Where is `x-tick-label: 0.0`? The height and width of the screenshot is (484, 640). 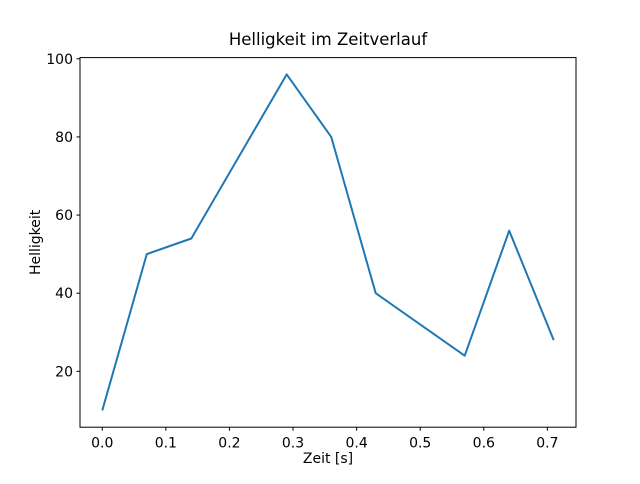 x-tick-label: 0.0 is located at coordinates (102, 444).